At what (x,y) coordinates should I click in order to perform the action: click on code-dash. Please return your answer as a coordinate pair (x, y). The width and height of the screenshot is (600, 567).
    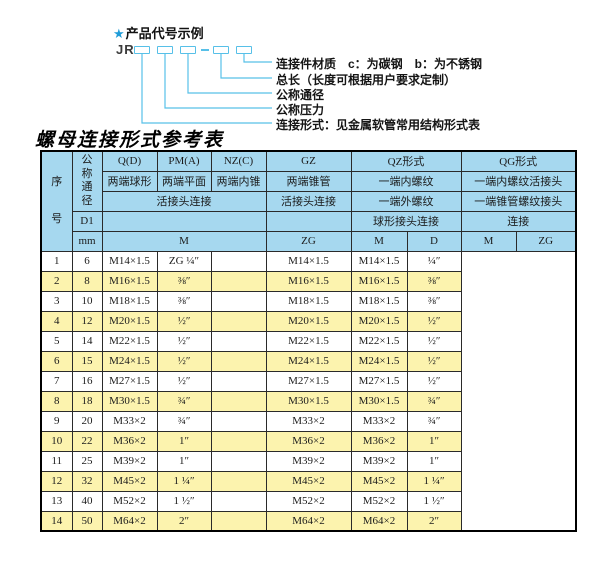
    Looking at the image, I should click on (205, 50).